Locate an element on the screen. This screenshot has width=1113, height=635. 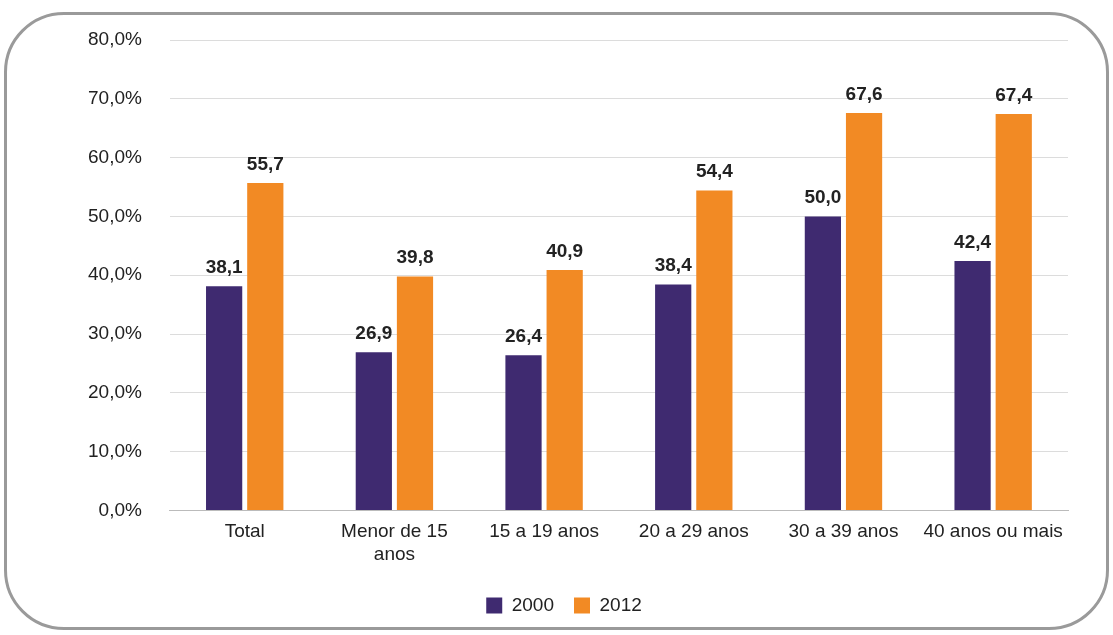
y-tick-label: 60,0% is located at coordinates (115, 156).